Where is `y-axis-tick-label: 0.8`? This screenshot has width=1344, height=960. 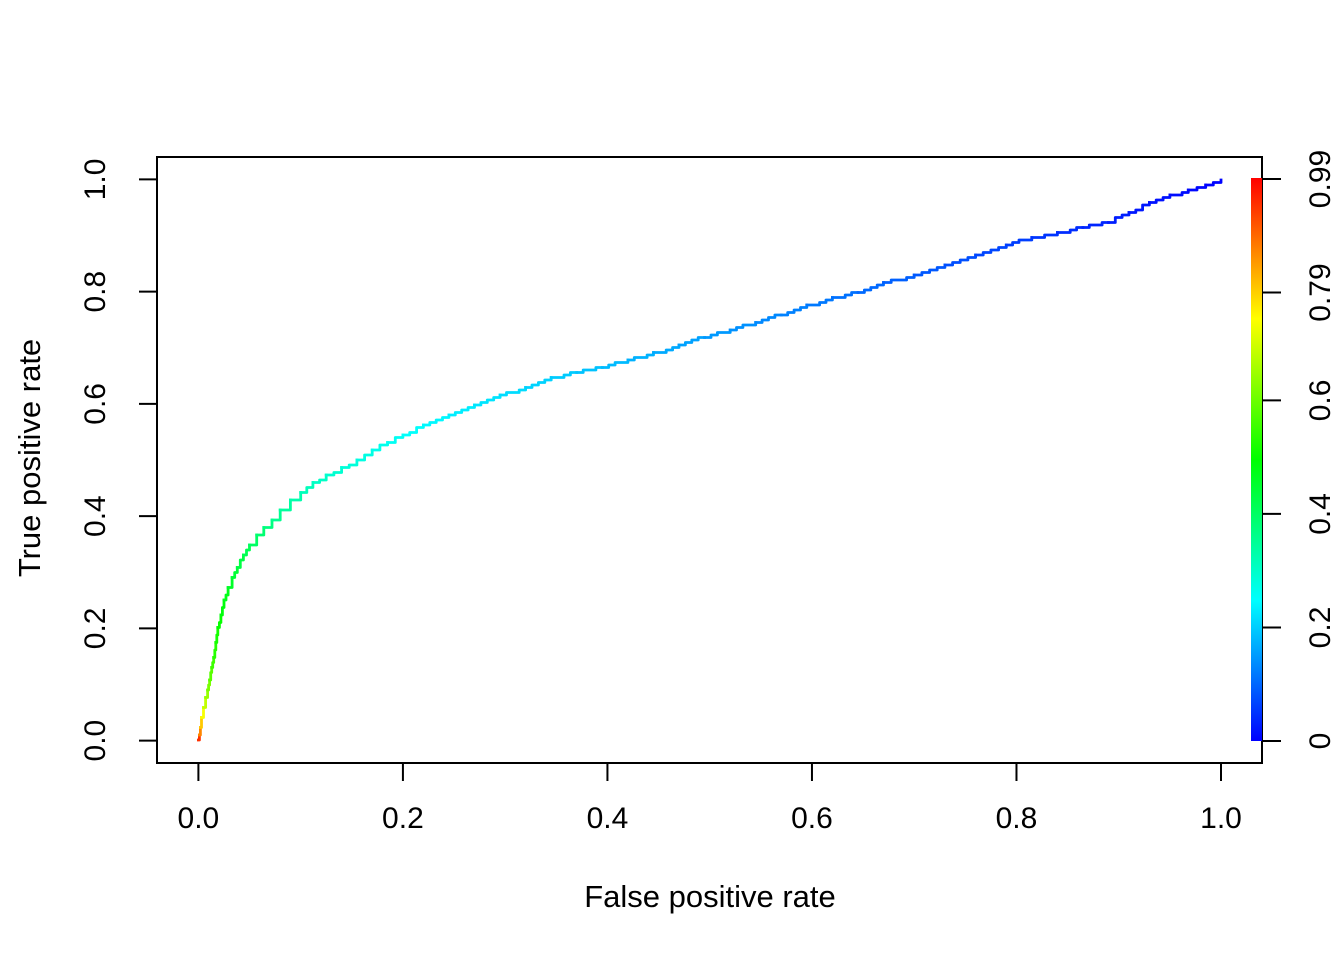
y-axis-tick-label: 0.8 is located at coordinates (95, 292).